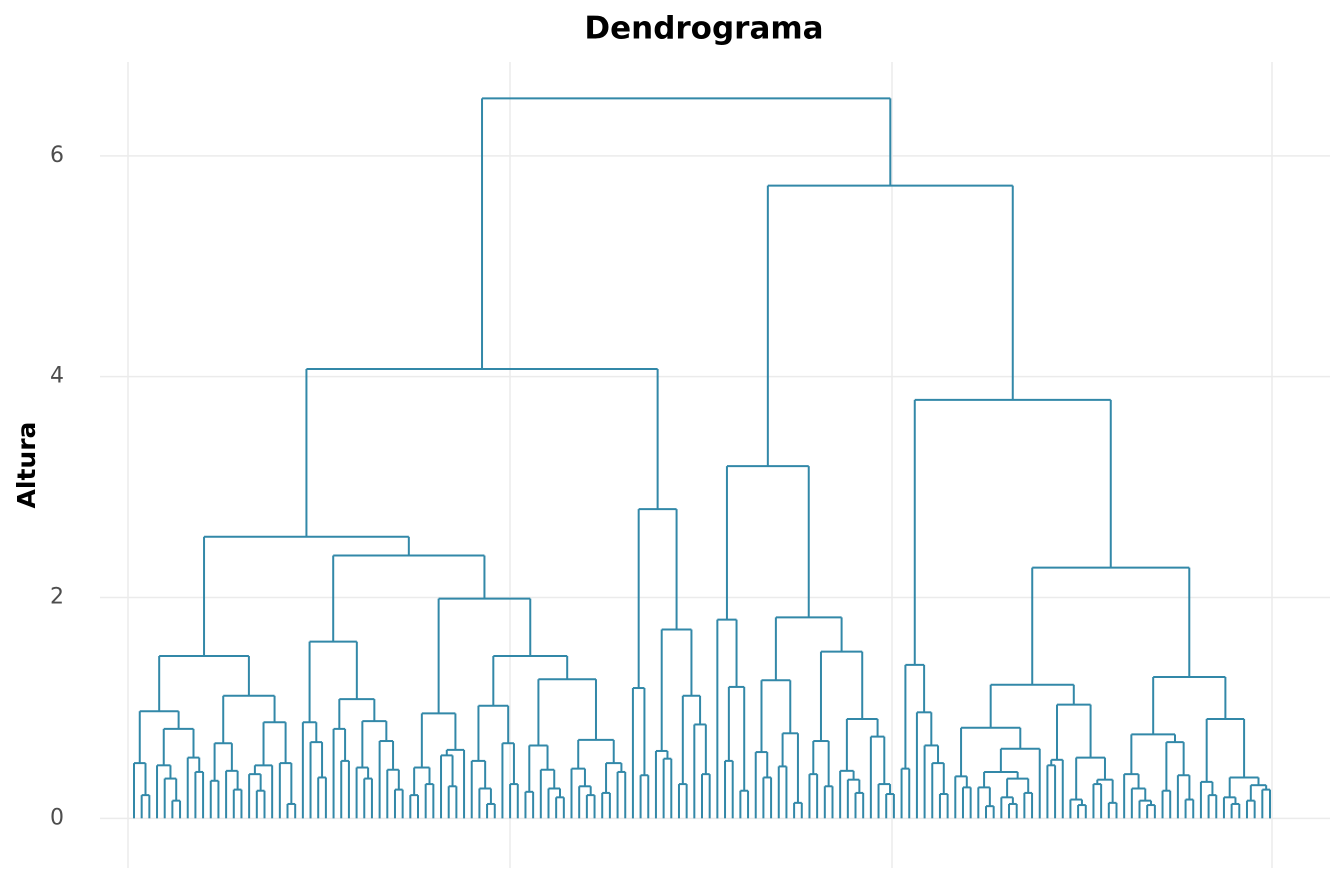 Image resolution: width=1344 pixels, height=883 pixels. What do you see at coordinates (26, 465) in the screenshot?
I see `y-axis-label: Altura` at bounding box center [26, 465].